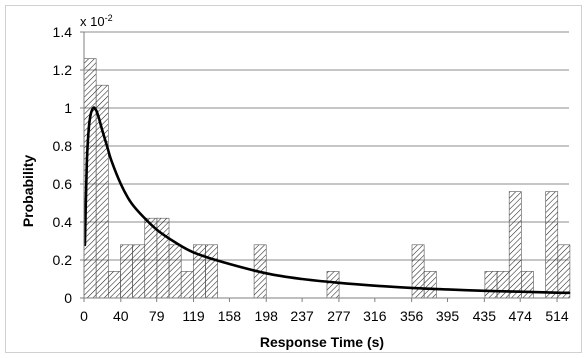  What do you see at coordinates (193, 316) in the screenshot?
I see `x-tick-label-3: 119` at bounding box center [193, 316].